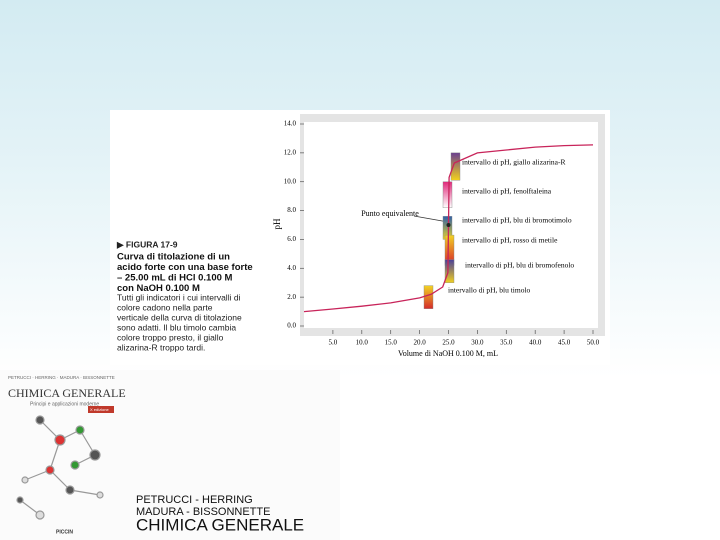  What do you see at coordinates (517, 220) in the screenshot?
I see `indicator-label: intervallo di pH, blu di bromotimolo` at bounding box center [517, 220].